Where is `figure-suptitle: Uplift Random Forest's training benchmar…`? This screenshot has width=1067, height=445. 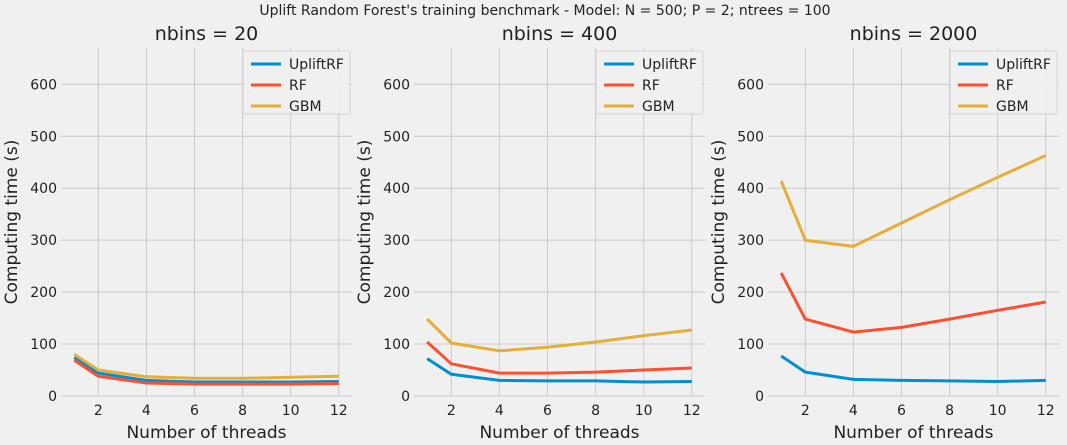
figure-suptitle: Uplift Random Forest's training benchmar… is located at coordinates (544, 11).